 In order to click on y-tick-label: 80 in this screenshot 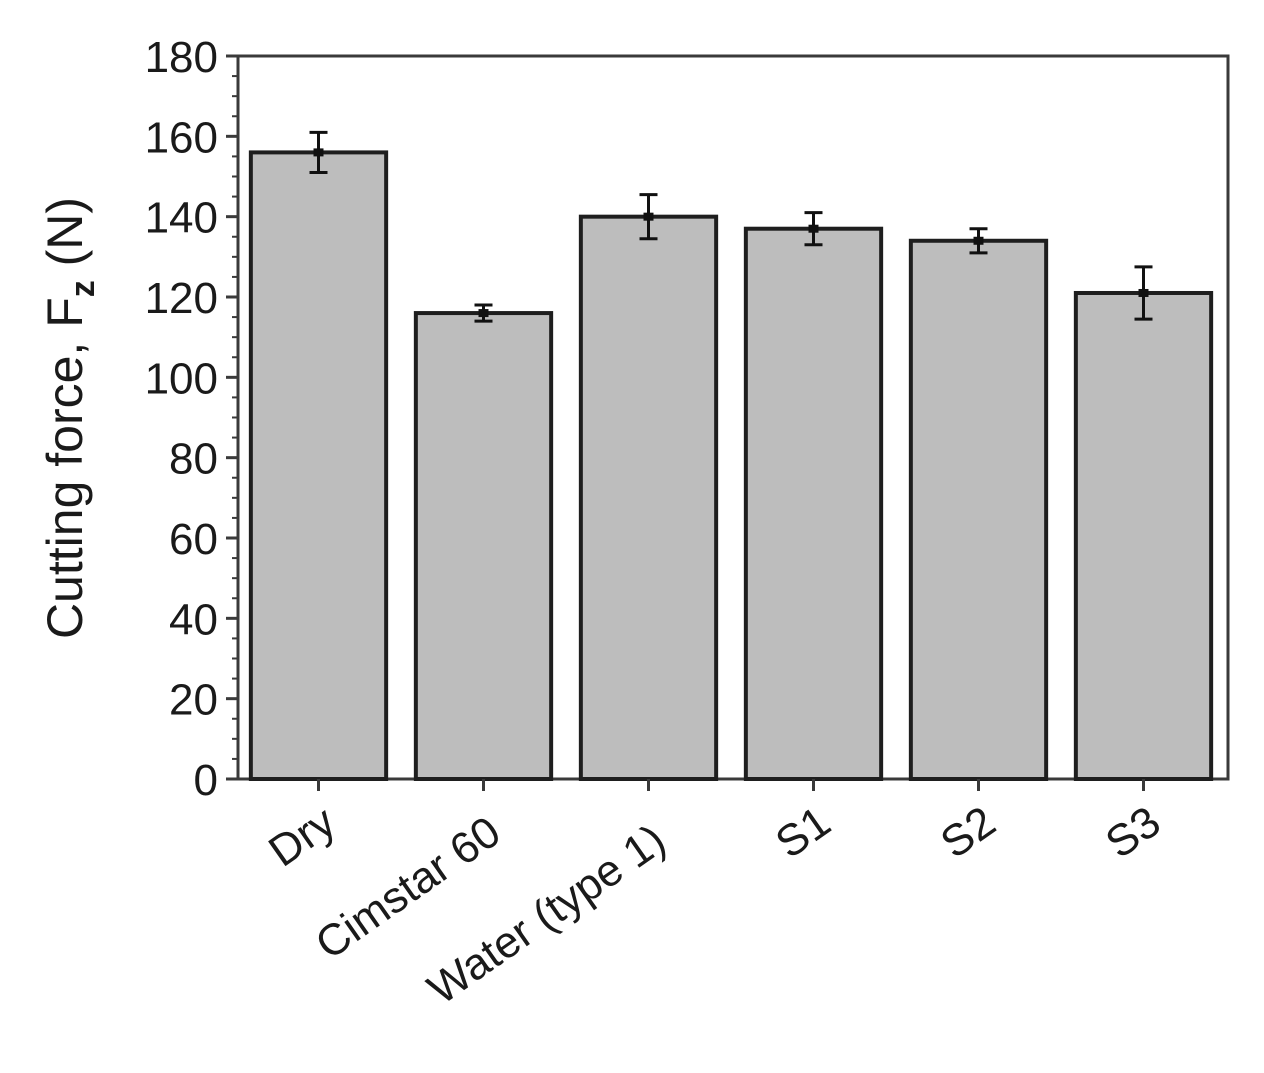, I will do `click(193, 459)`.